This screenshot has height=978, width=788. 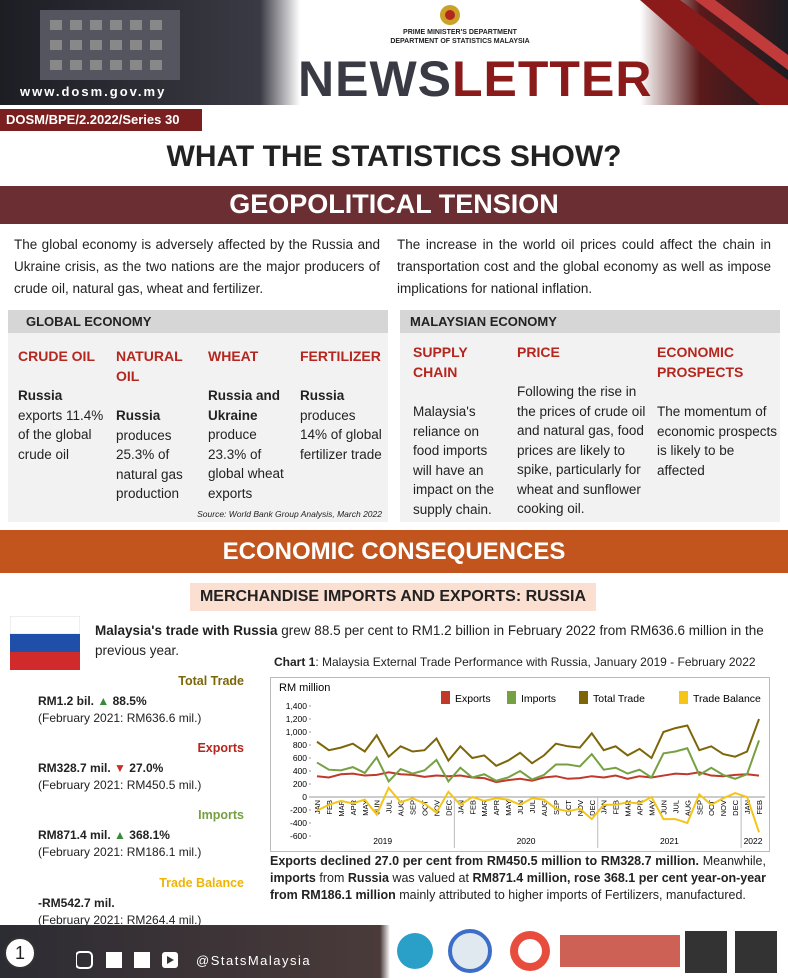 What do you see at coordinates (450, 15) in the screenshot?
I see `logo` at bounding box center [450, 15].